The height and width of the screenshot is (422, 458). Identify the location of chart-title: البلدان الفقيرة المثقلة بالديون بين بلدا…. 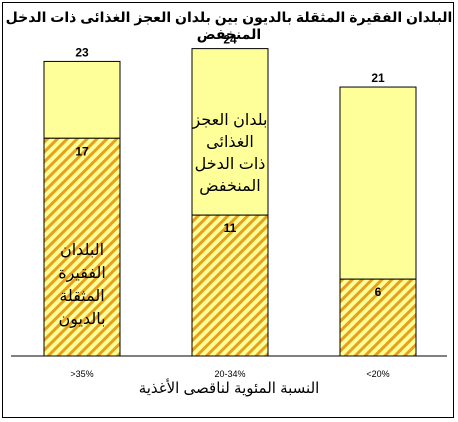
(229, 25).